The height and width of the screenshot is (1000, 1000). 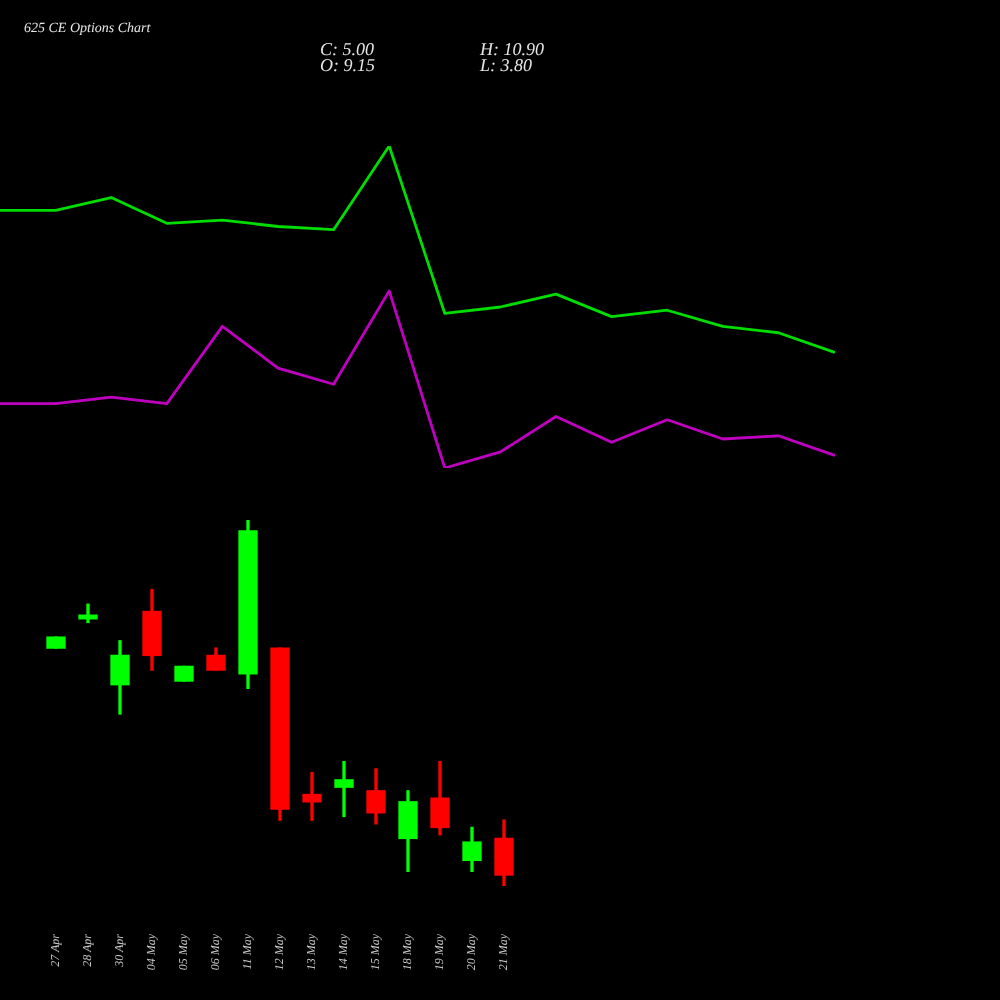 What do you see at coordinates (348, 64) in the screenshot?
I see `text: O: 9.15` at bounding box center [348, 64].